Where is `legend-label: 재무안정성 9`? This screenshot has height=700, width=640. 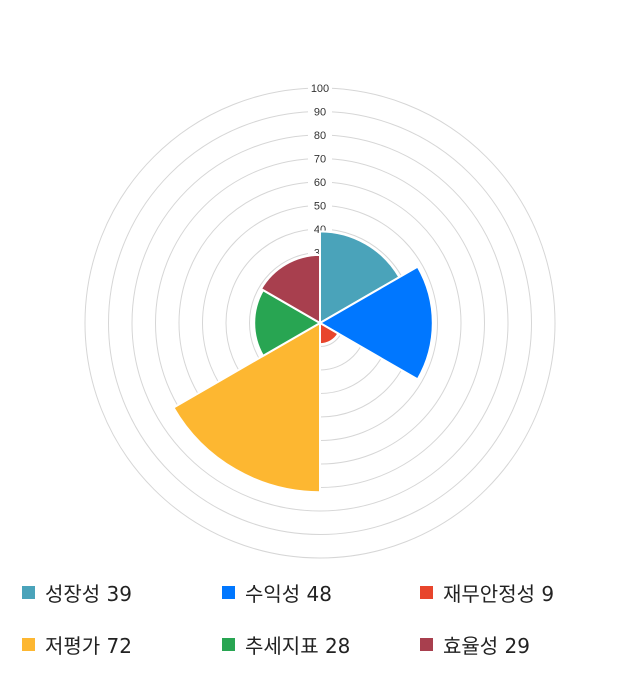
legend-label: 재무안정성 9 is located at coordinates (499, 594).